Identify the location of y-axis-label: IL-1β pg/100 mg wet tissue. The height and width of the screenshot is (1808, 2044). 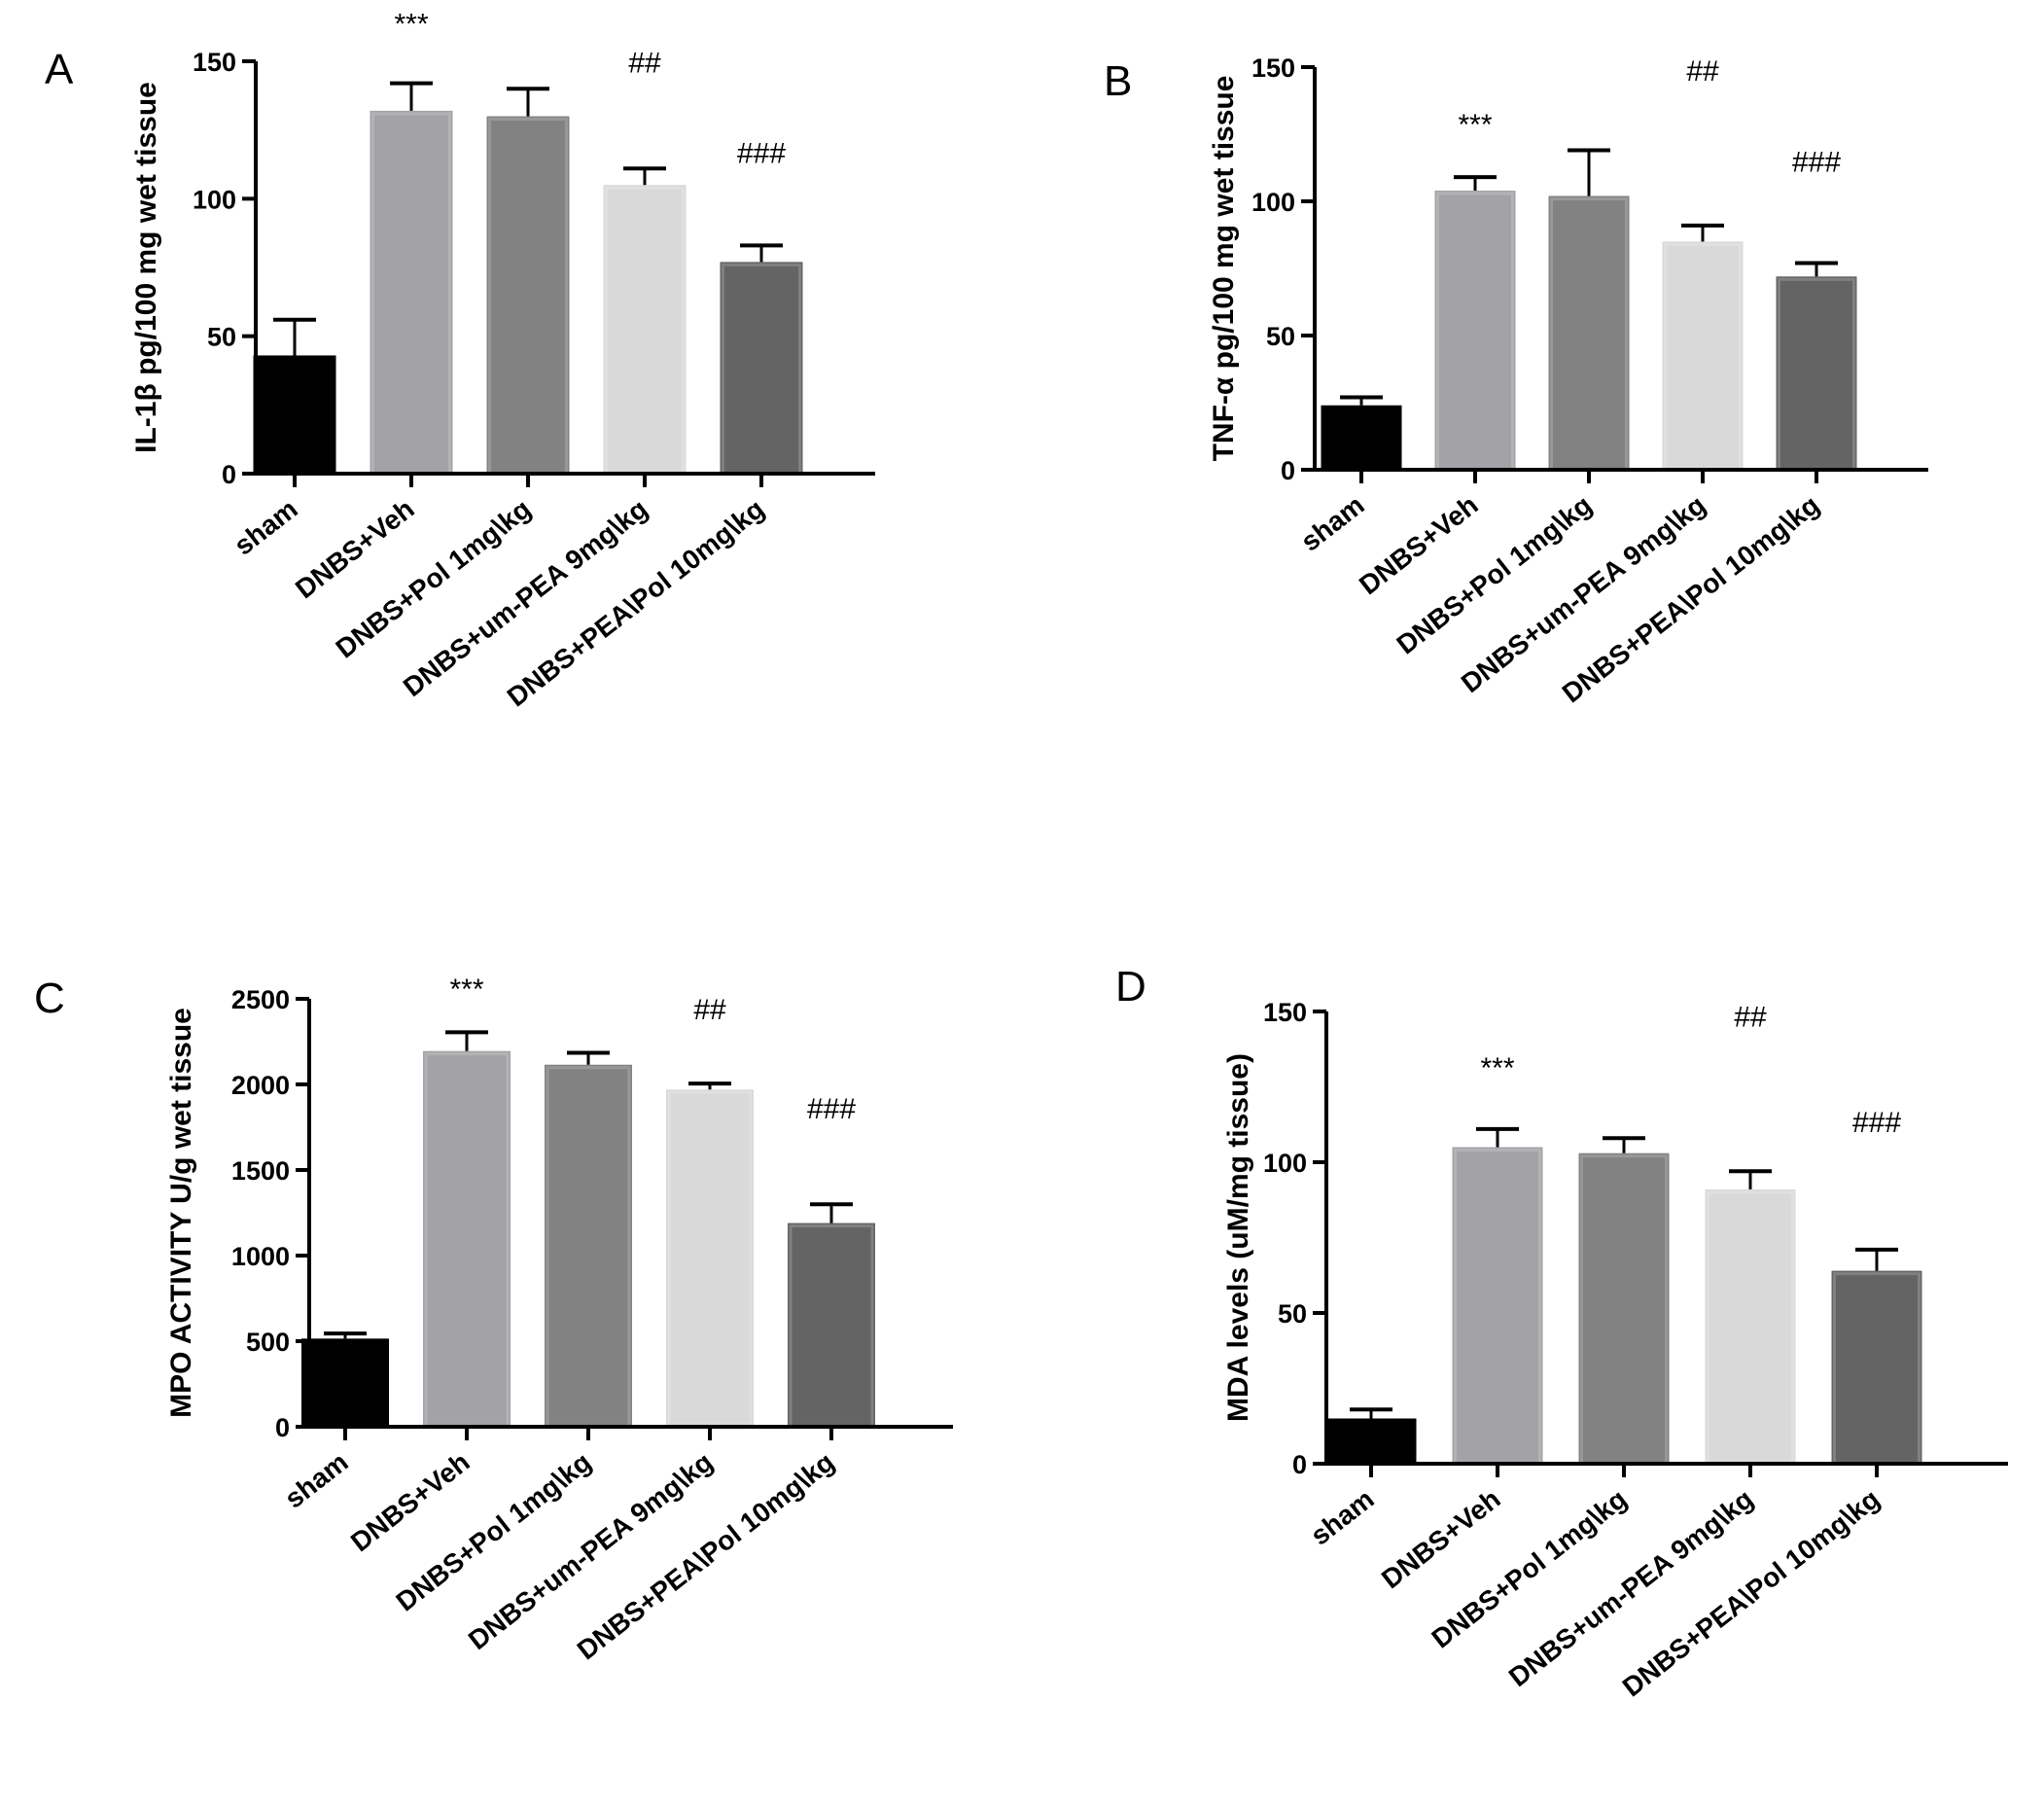
(146, 267).